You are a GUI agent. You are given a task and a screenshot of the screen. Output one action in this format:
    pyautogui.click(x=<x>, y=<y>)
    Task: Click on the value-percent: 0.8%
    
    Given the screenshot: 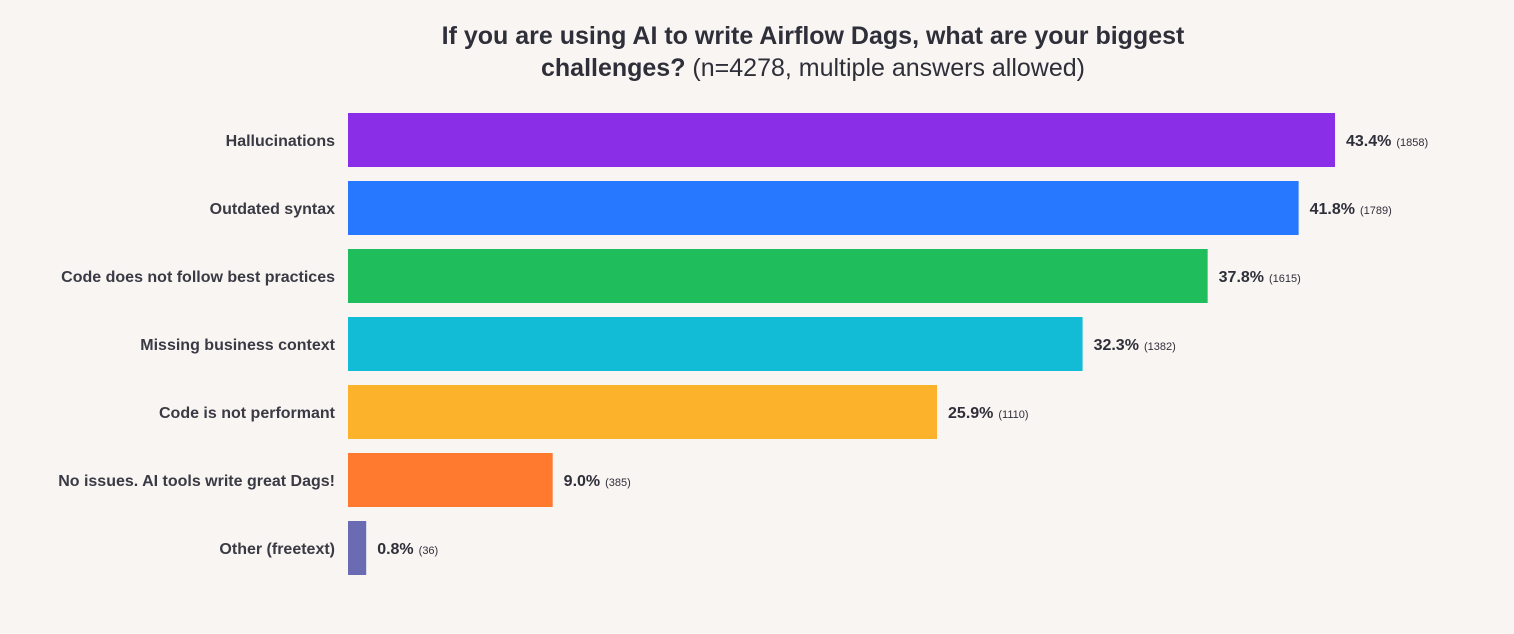 What is the action you would take?
    pyautogui.click(x=395, y=549)
    